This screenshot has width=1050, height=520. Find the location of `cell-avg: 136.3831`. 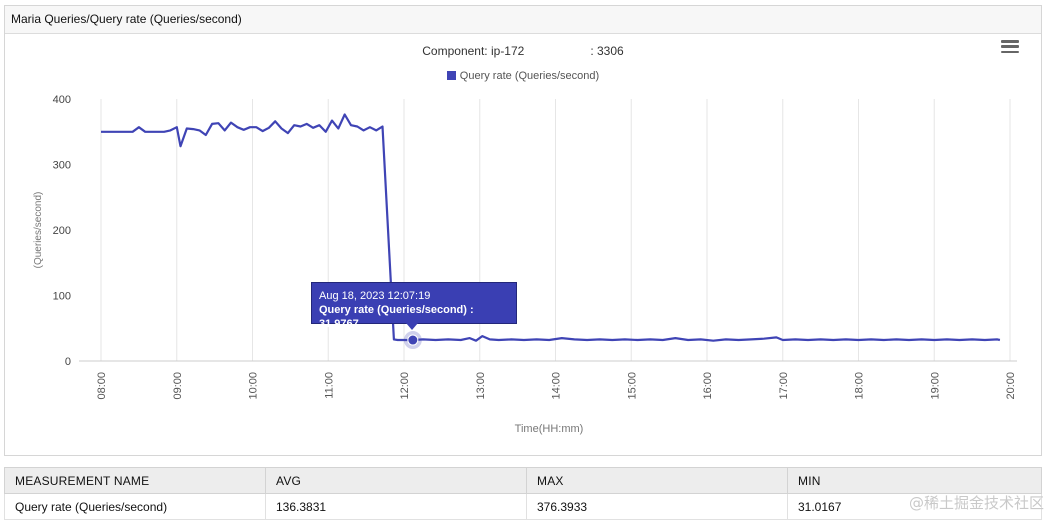

cell-avg: 136.3831 is located at coordinates (396, 506).